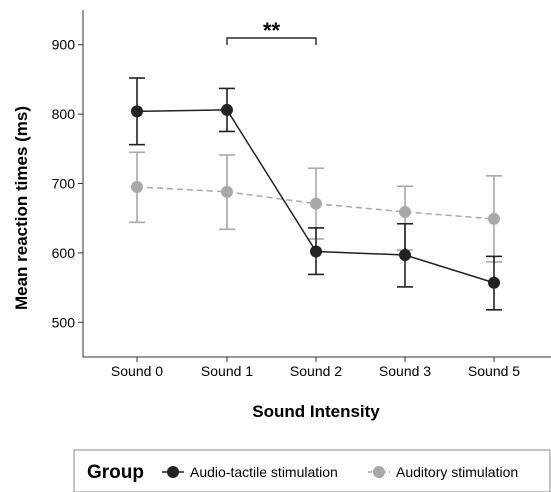 The width and height of the screenshot is (551, 492). I want to click on bracket-line, so click(271, 41).